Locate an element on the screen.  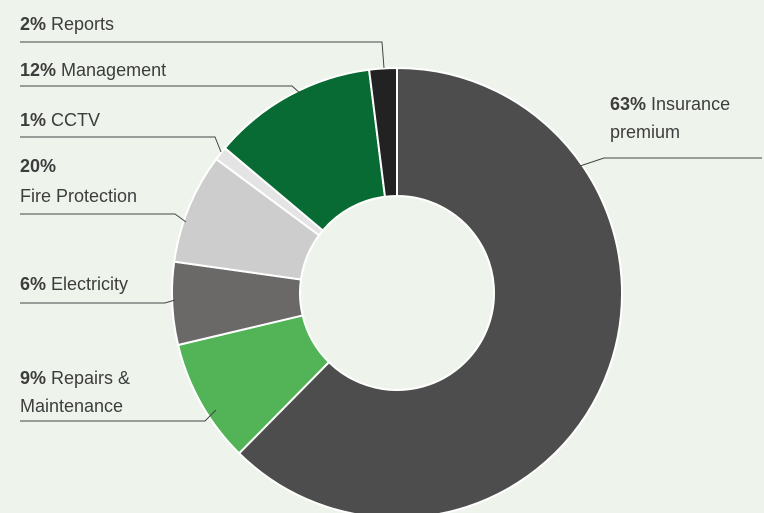
slice-label: 9% Repairs & Maintenance is located at coordinates (75, 392).